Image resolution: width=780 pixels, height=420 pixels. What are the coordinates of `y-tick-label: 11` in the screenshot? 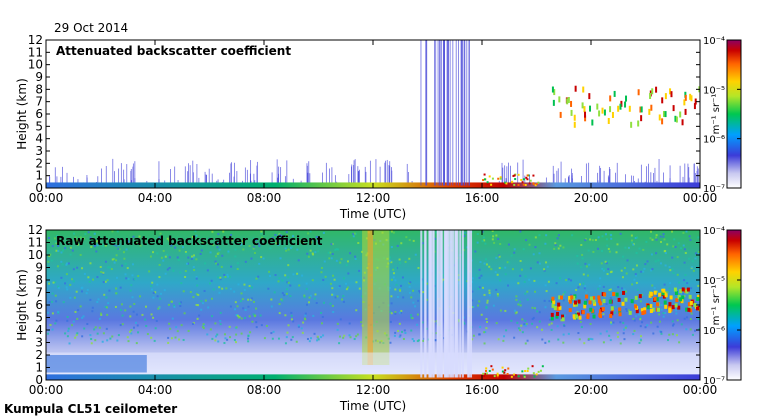 It's located at (35, 243).